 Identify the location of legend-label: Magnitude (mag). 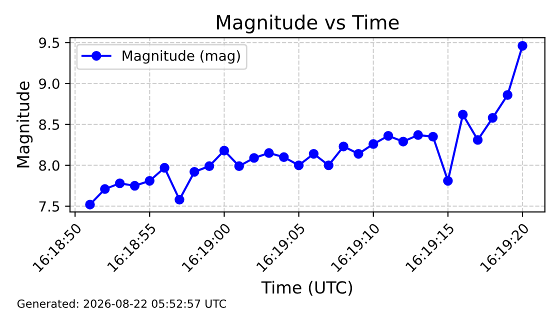
(181, 57).